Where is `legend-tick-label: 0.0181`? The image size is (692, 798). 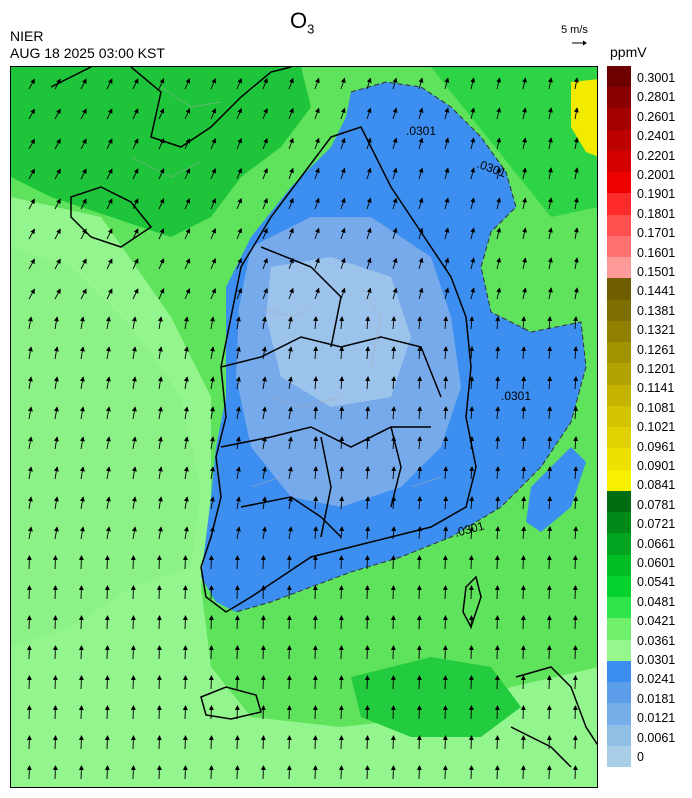
legend-tick-label: 0.0181 is located at coordinates (656, 698).